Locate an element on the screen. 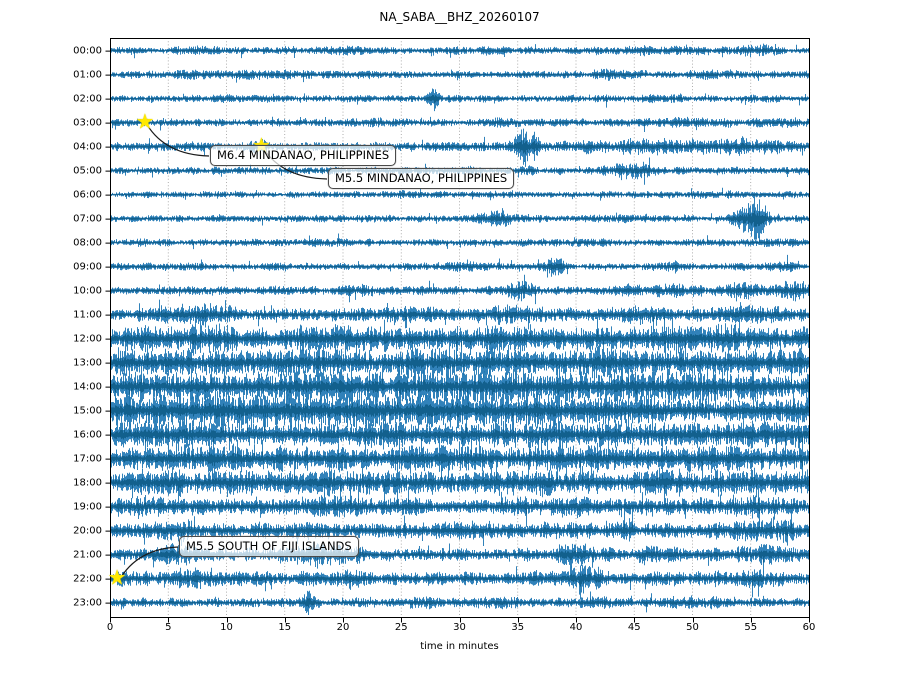 Image resolution: width=919 pixels, height=690 pixels. x-tick-label: 55 is located at coordinates (751, 627).